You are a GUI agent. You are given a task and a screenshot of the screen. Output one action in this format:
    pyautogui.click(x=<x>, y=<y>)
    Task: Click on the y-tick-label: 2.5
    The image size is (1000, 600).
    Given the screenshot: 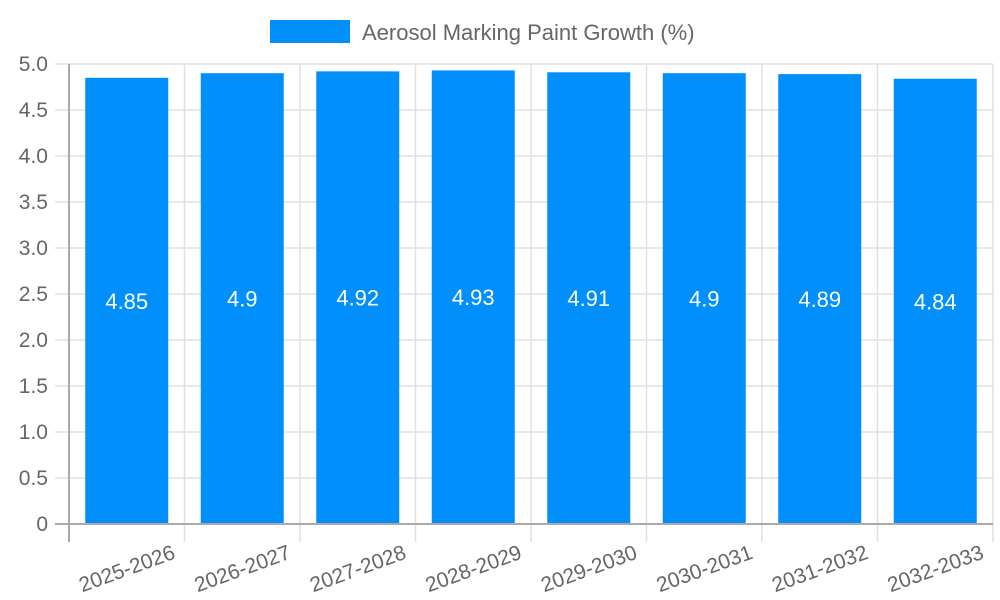 What is the action you would take?
    pyautogui.click(x=33, y=294)
    